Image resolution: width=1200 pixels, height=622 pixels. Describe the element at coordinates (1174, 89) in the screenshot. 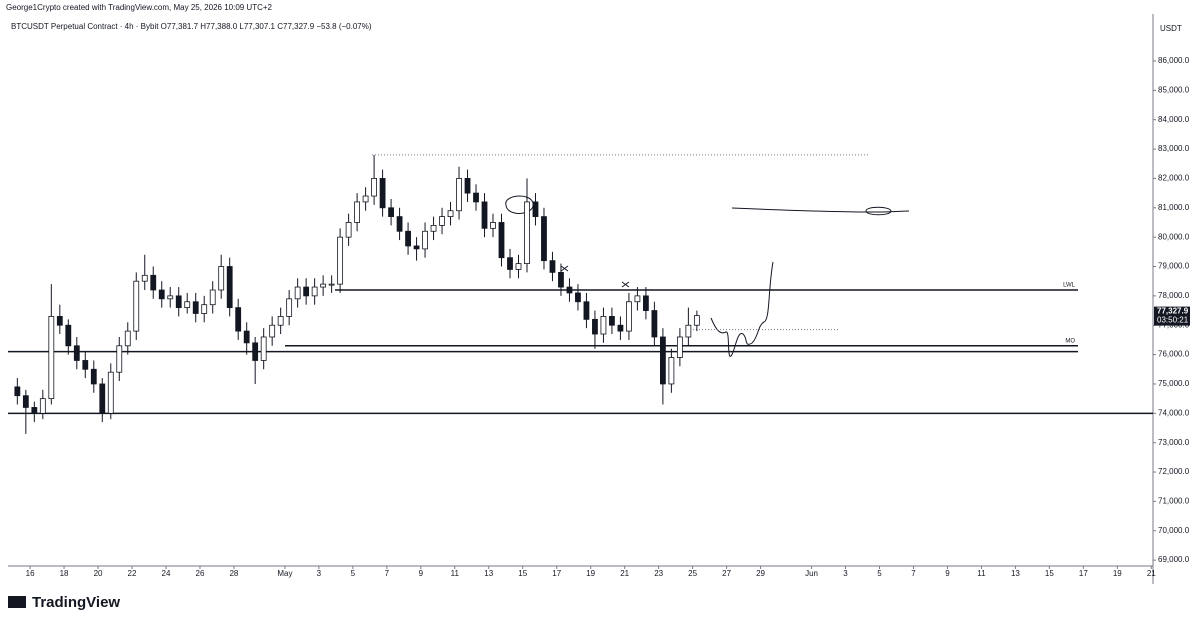

I see `y-tick-label: 85,000.0` at that location.